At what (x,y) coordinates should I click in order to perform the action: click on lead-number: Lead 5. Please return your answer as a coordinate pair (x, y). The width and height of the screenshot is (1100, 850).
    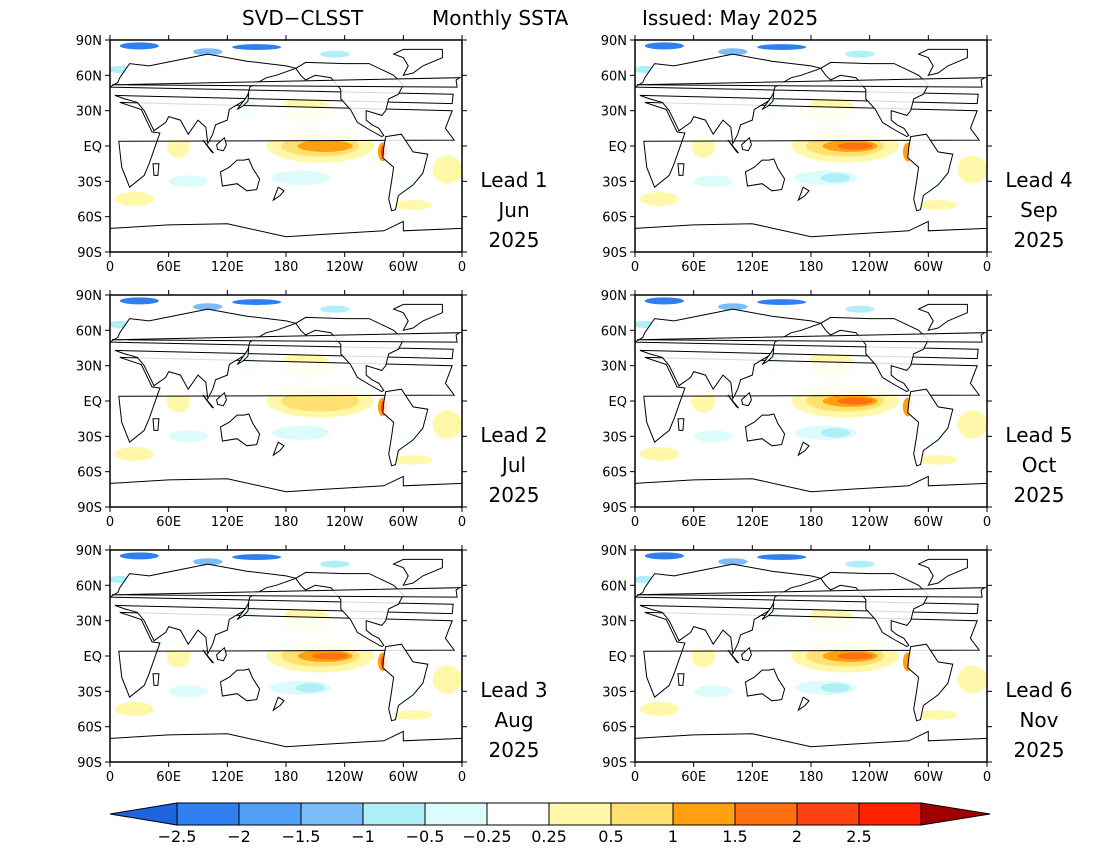
    Looking at the image, I should click on (1039, 435).